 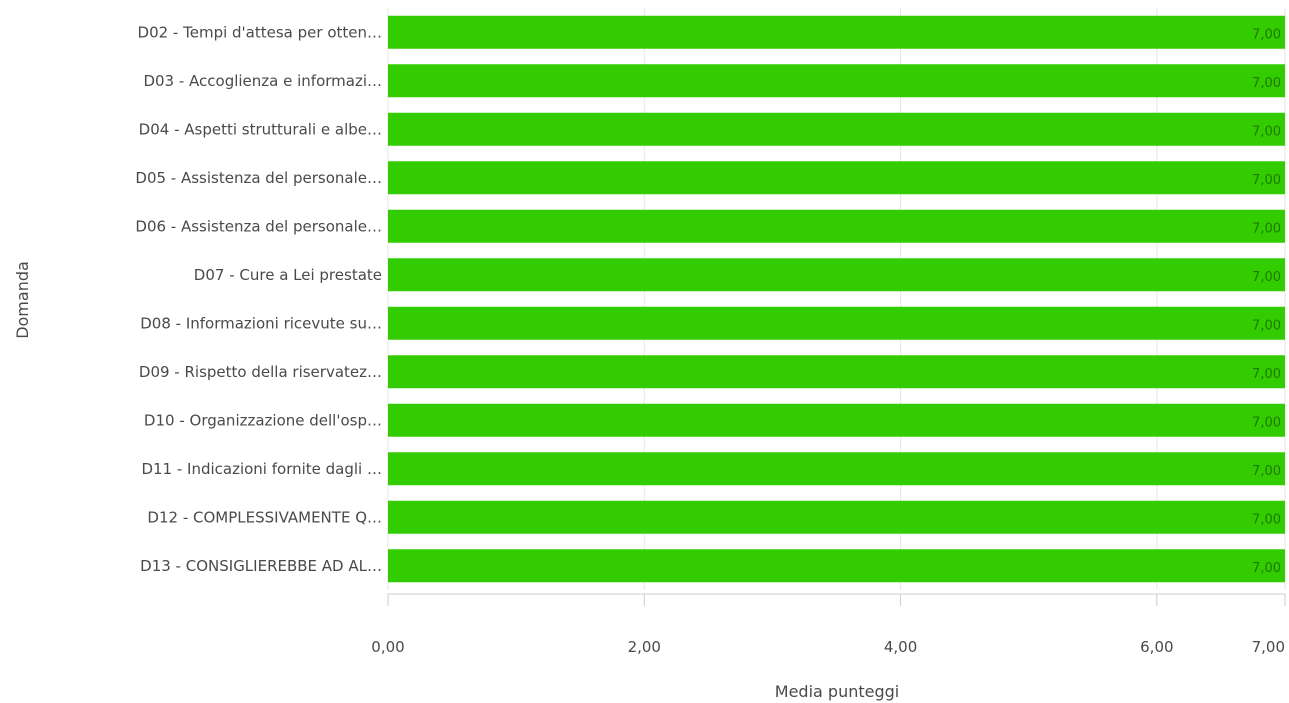 What do you see at coordinates (1156, 647) in the screenshot?
I see `x-tick-label: 6,00` at bounding box center [1156, 647].